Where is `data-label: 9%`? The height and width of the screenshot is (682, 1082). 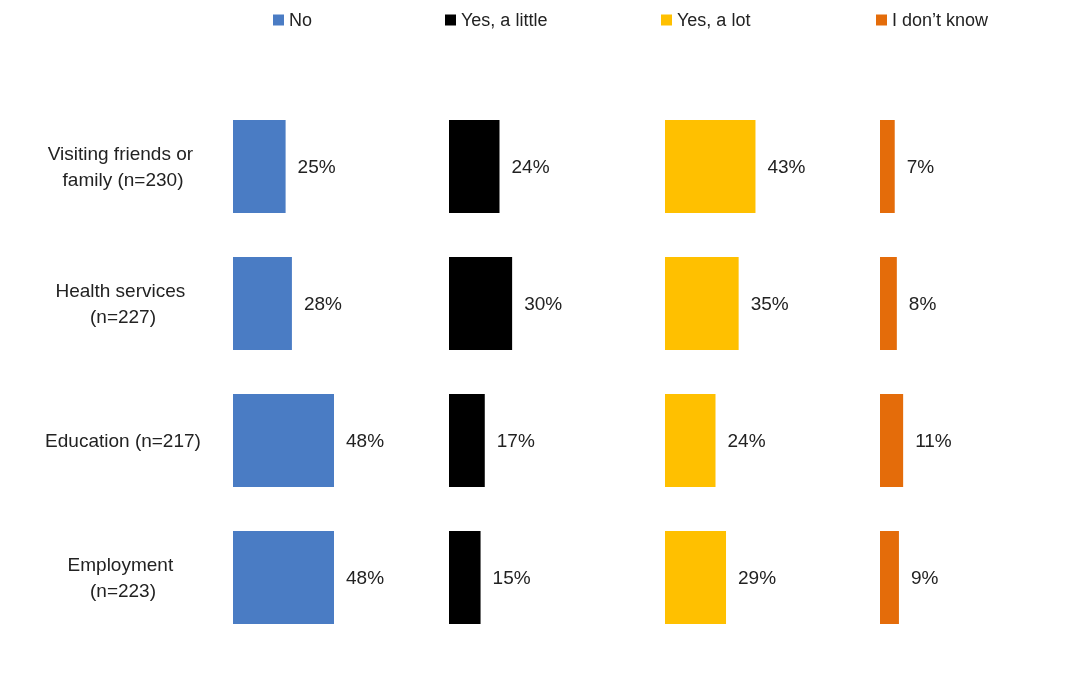 data-label: 9% is located at coordinates (924, 577).